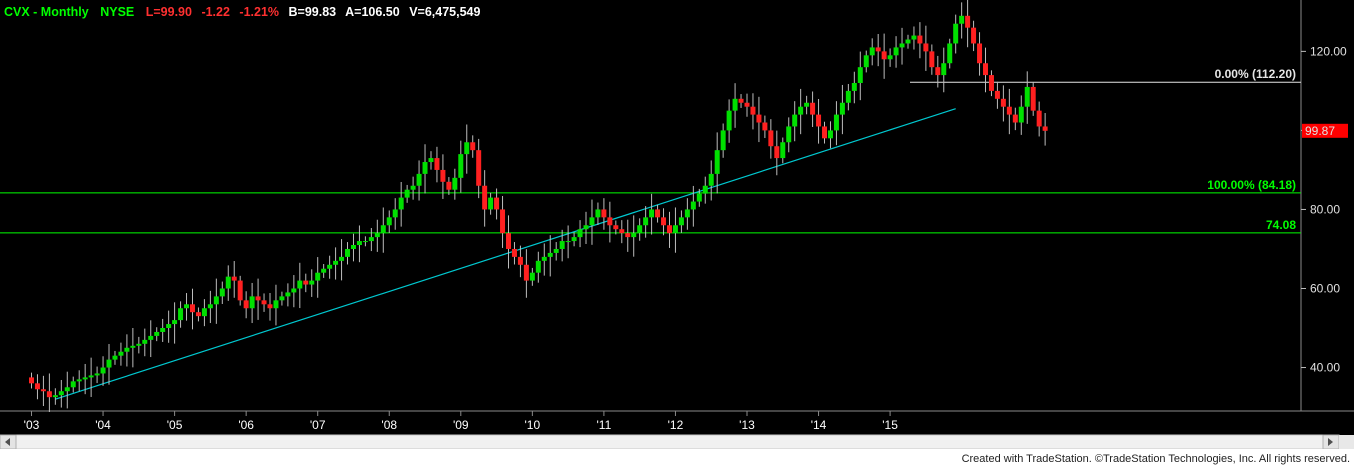 This screenshot has width=1354, height=465. Describe the element at coordinates (1325, 209) in the screenshot. I see `price-tick-label: 80.00` at that location.